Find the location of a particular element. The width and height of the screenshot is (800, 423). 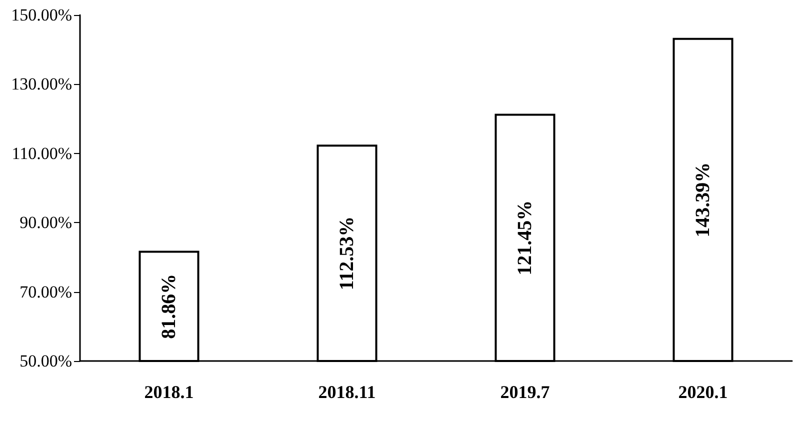

data-label: 81.86% is located at coordinates (169, 306).